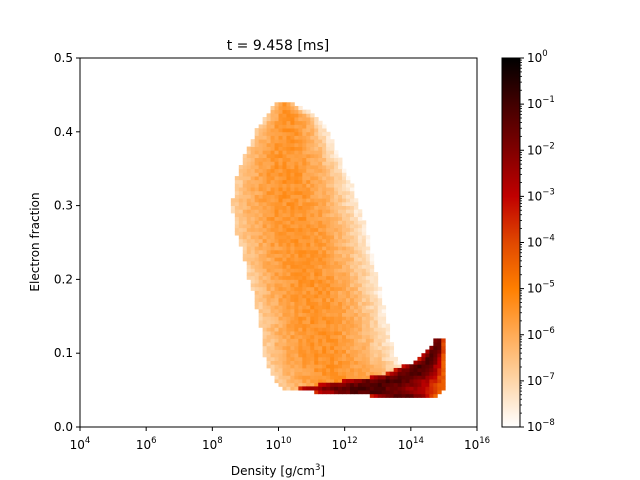  I want to click on x-tick-base: 10, so click(77, 445).